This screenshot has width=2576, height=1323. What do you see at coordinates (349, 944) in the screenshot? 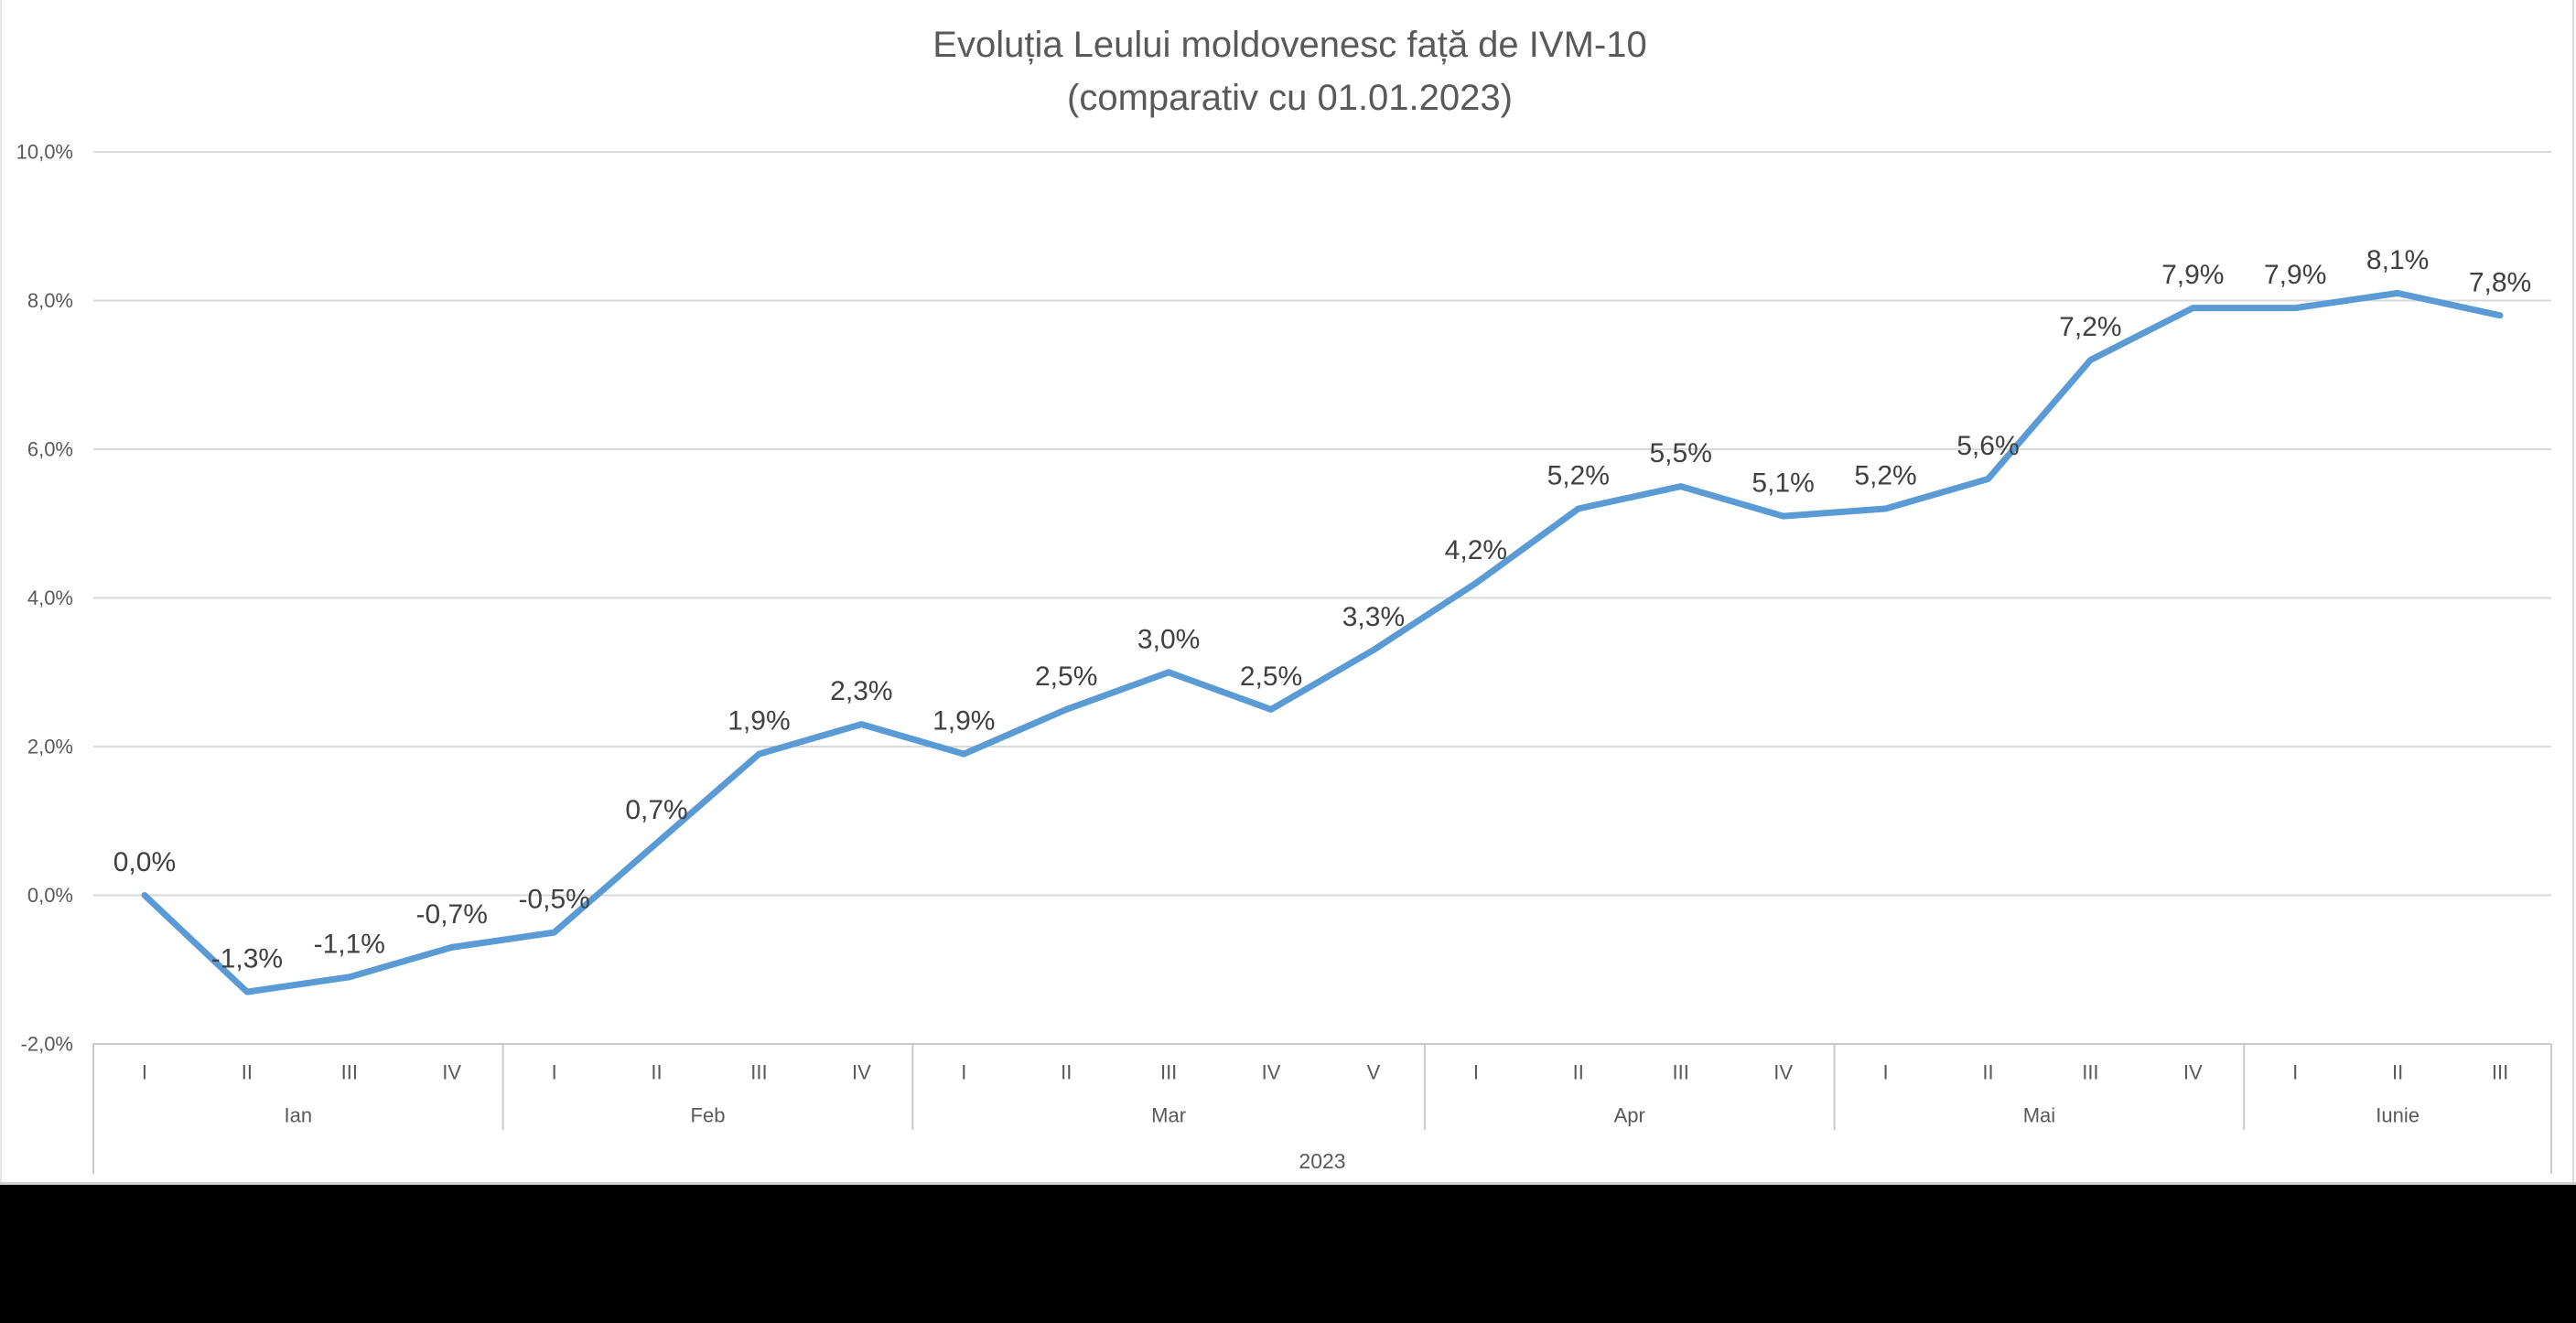
I see `data-point-label: -1,1%` at bounding box center [349, 944].